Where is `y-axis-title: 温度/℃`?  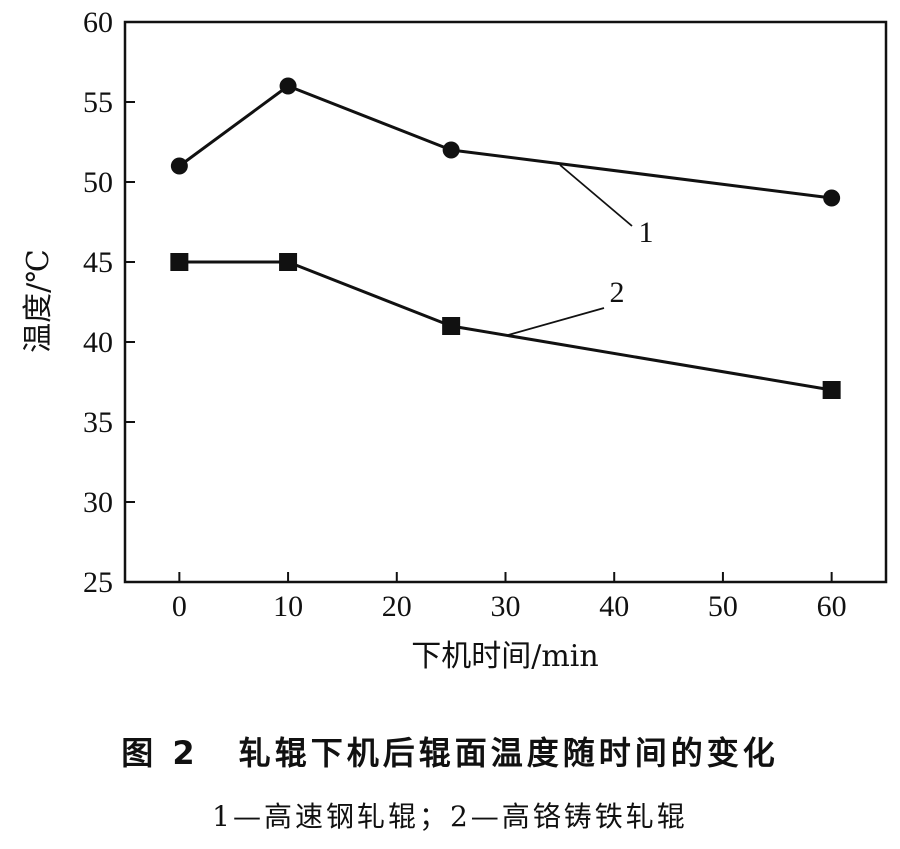 y-axis-title: 温度/℃ is located at coordinates (38, 301).